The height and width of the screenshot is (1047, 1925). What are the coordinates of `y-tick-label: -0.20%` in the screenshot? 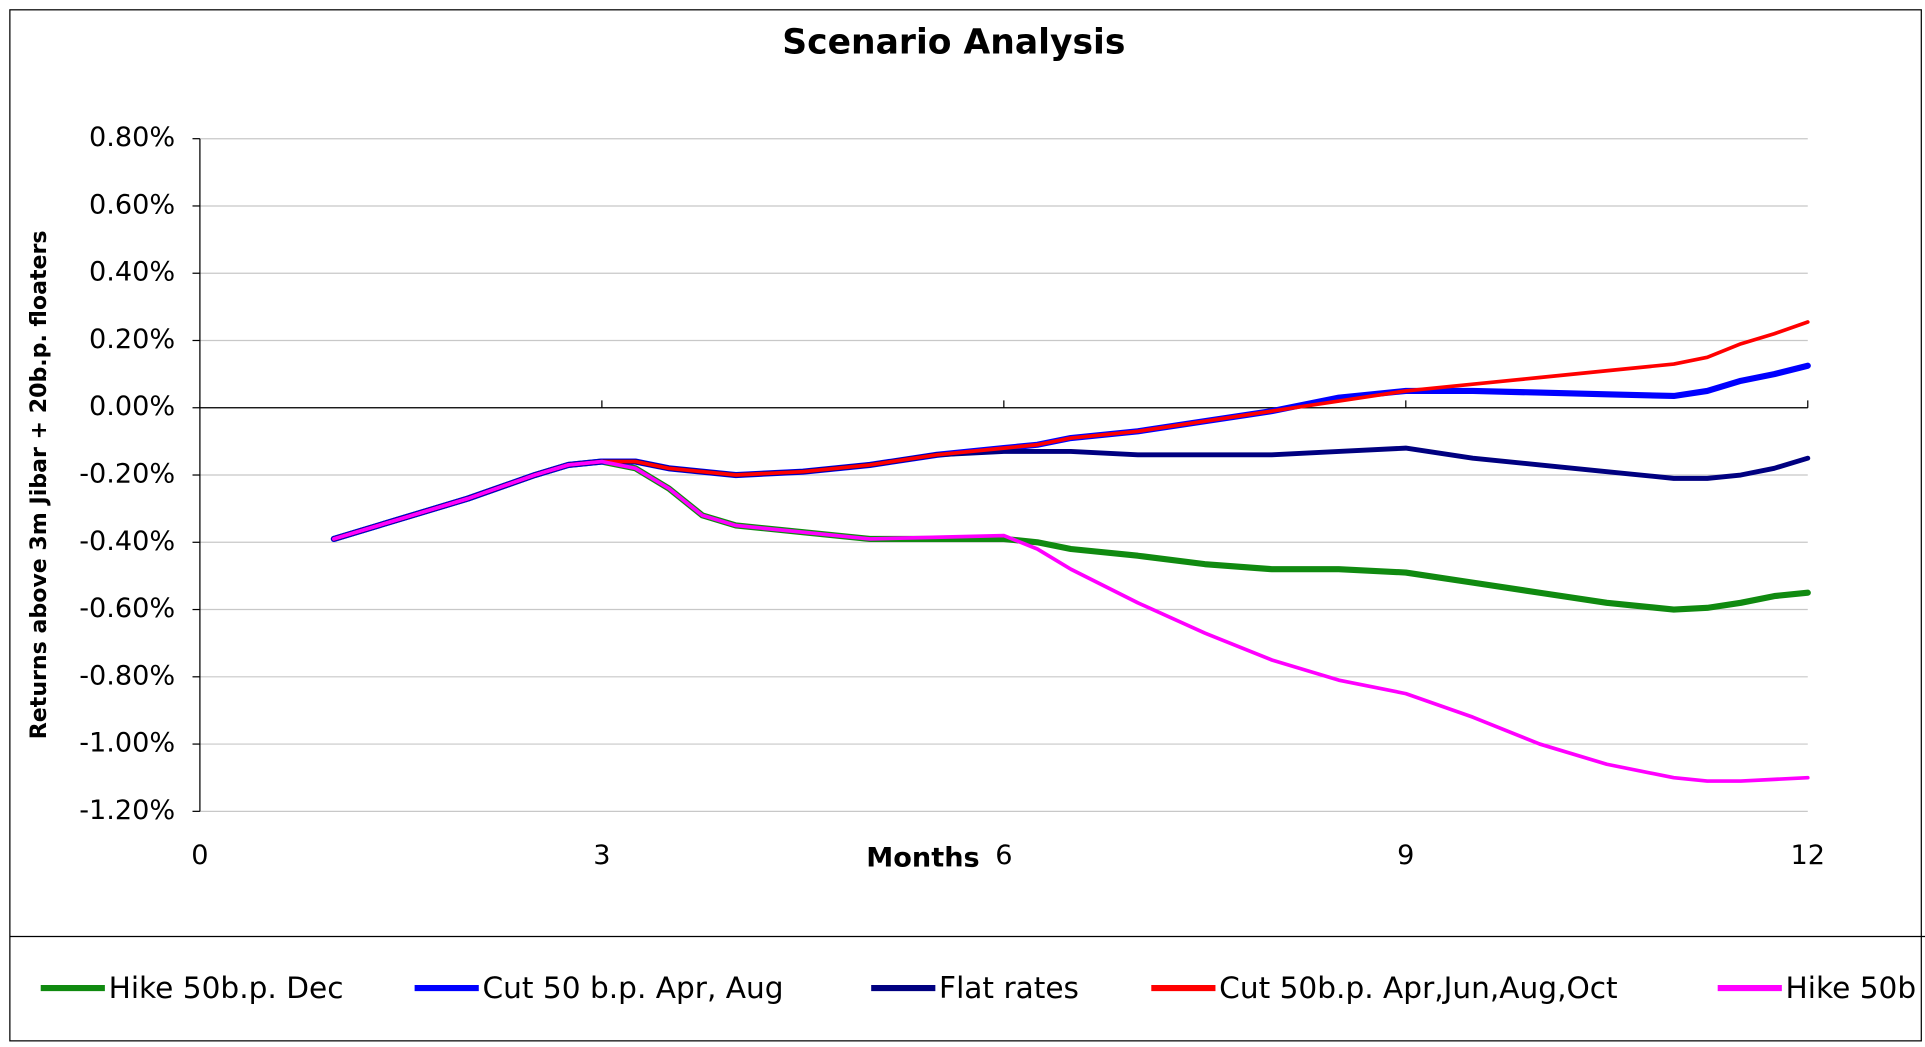 It's located at (127, 474).